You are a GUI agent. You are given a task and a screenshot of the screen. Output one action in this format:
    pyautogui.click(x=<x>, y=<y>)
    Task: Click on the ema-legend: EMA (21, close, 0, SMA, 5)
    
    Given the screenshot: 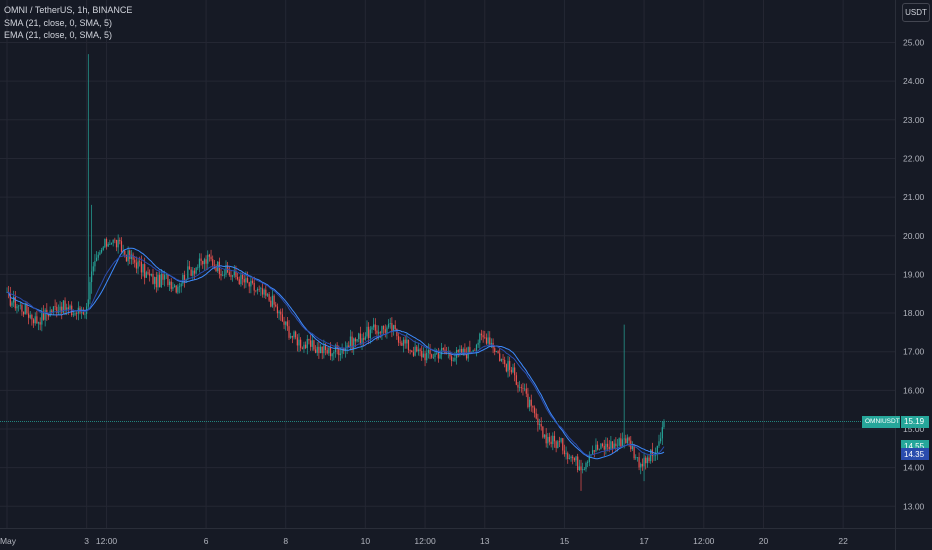 What is the action you would take?
    pyautogui.click(x=58, y=35)
    